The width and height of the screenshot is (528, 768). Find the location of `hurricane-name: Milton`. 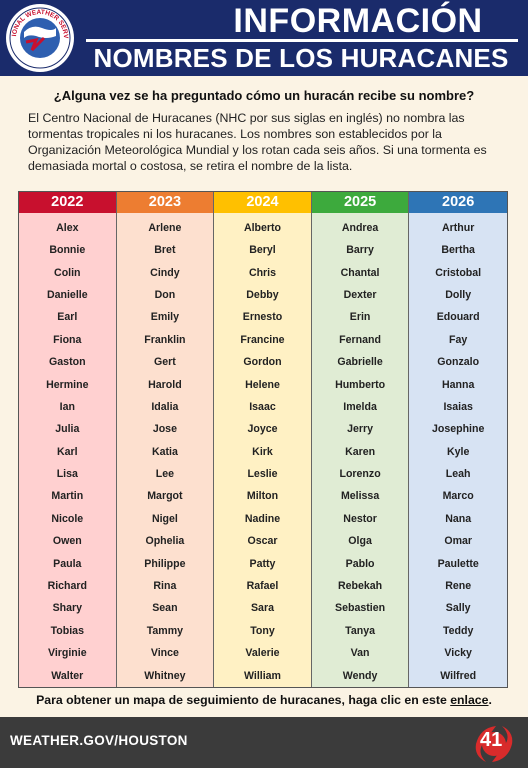

hurricane-name: Milton is located at coordinates (262, 496).